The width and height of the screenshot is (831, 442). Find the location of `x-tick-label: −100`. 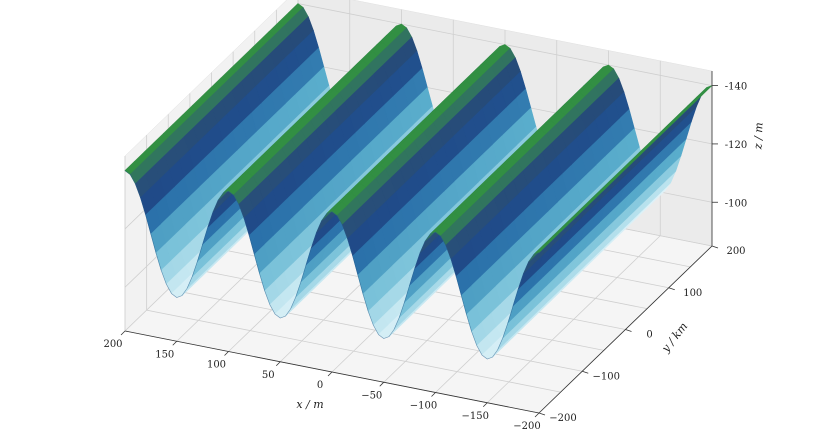

x-tick-label: −100 is located at coordinates (423, 406).